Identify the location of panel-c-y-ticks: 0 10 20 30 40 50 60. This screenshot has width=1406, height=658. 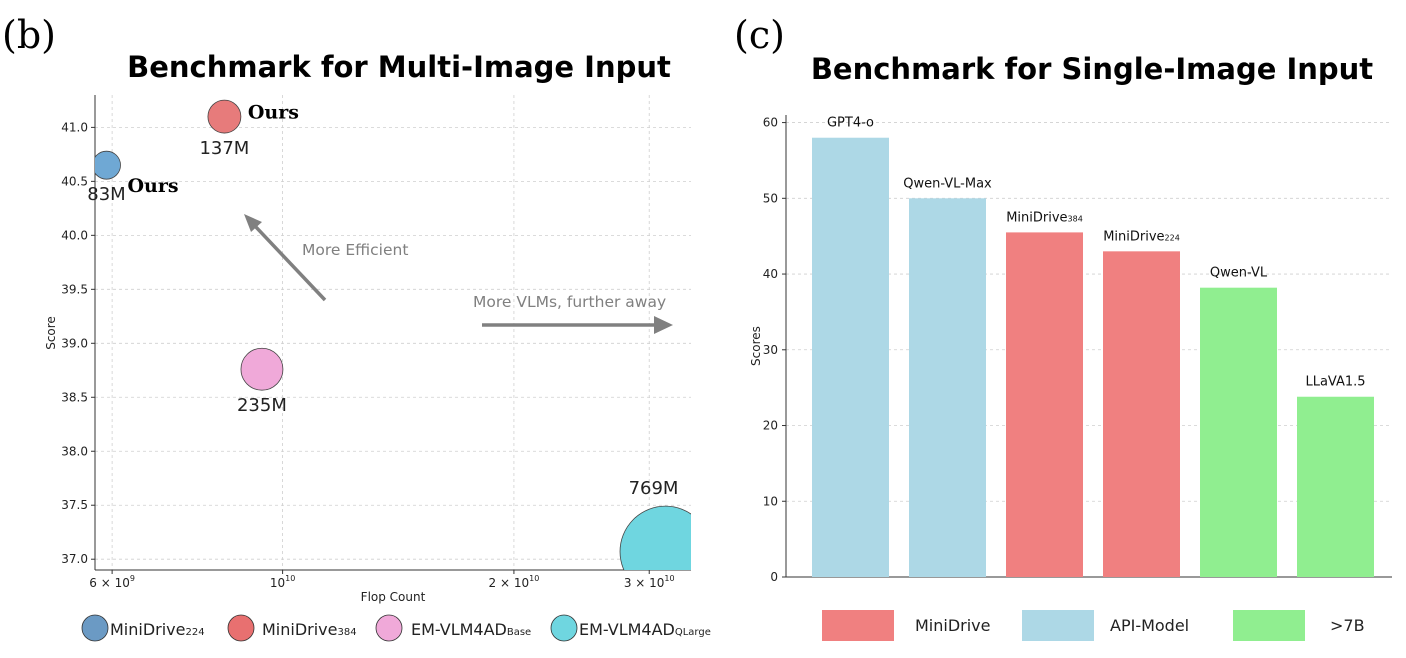
(774, 350).